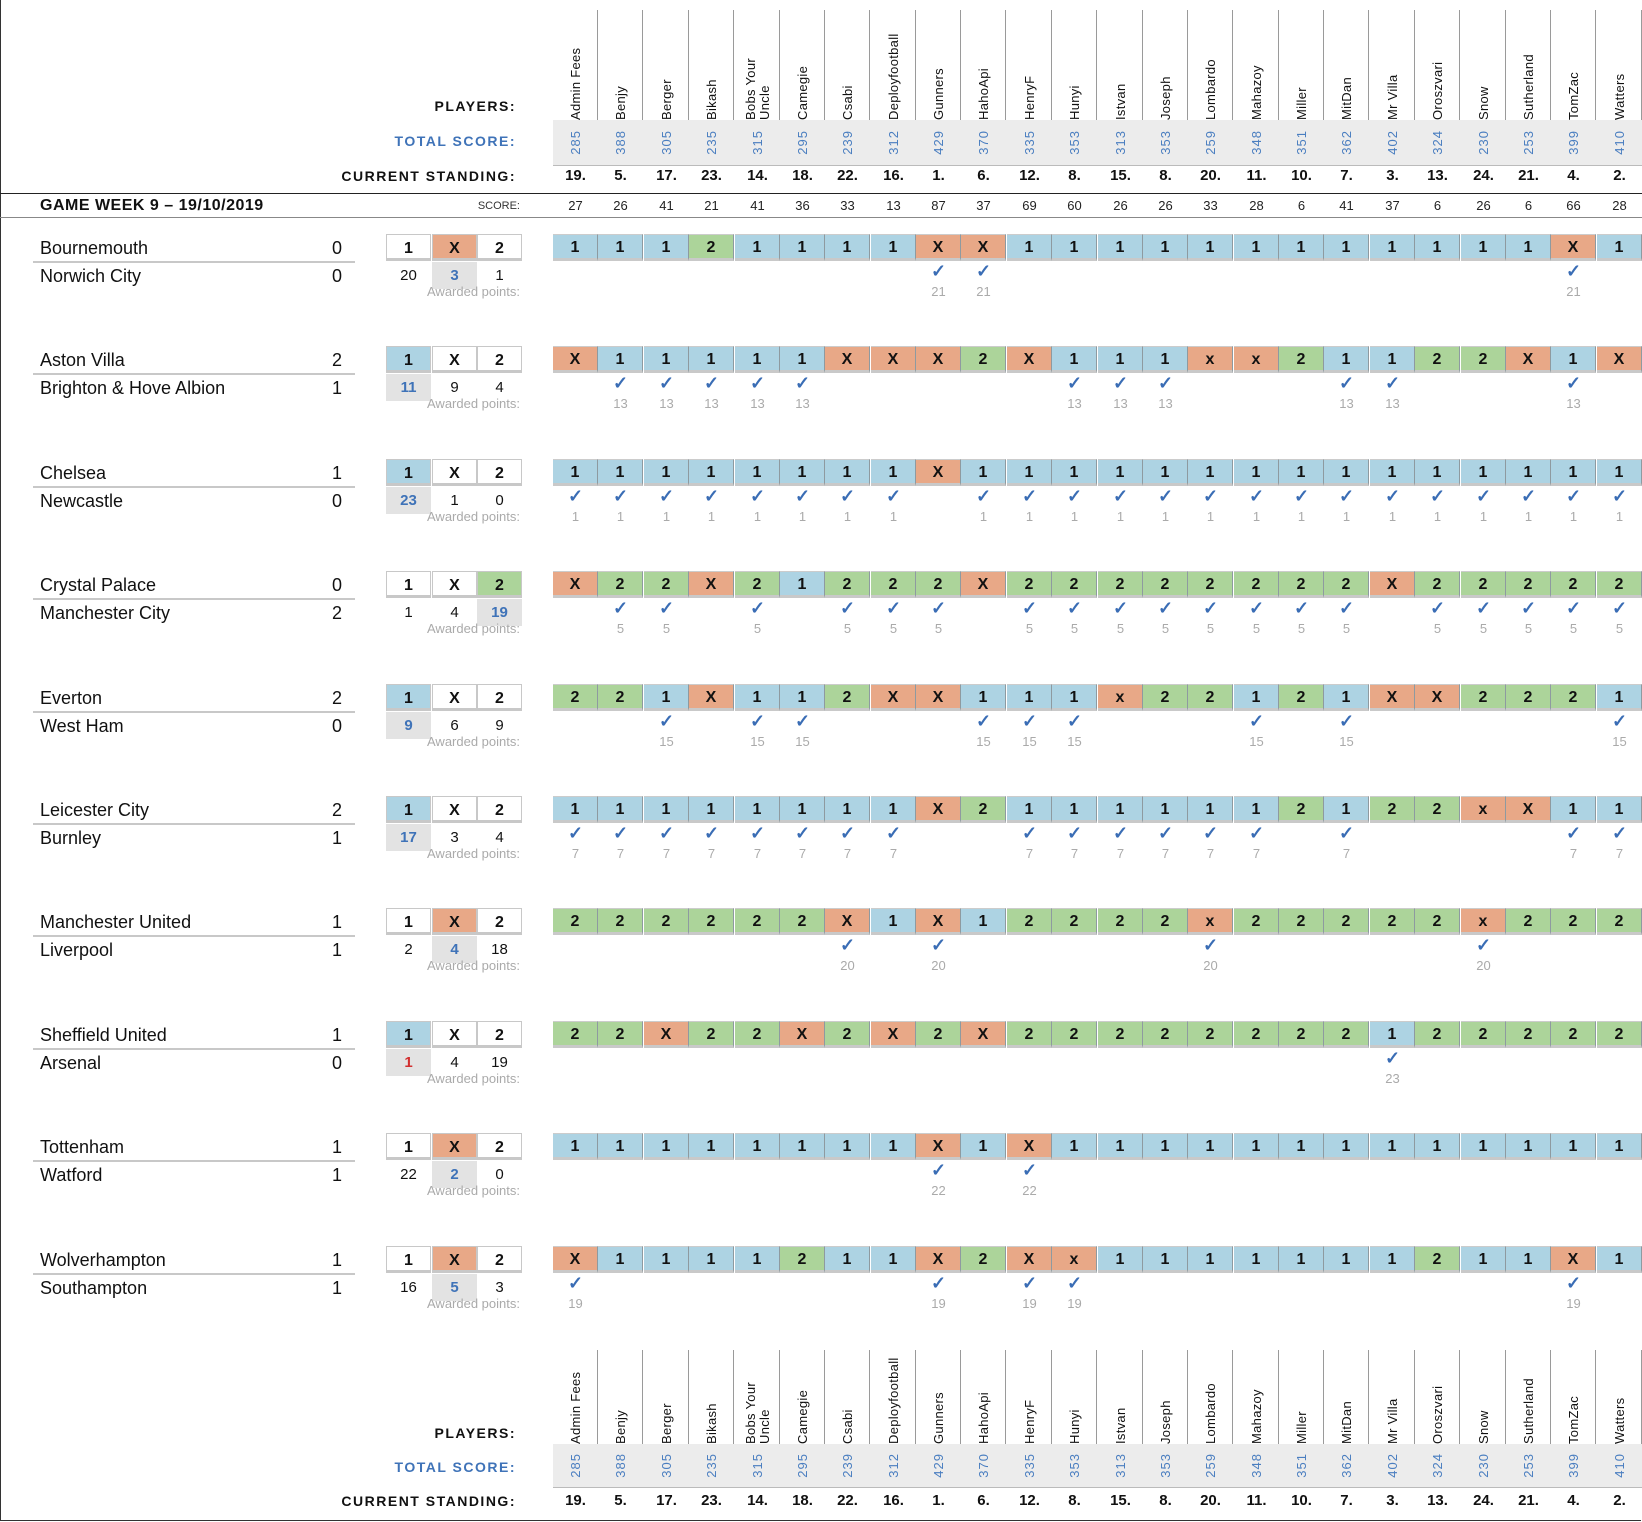 The image size is (1642, 1522). What do you see at coordinates (575, 1259) in the screenshot?
I see `player-pick-cell: X` at bounding box center [575, 1259].